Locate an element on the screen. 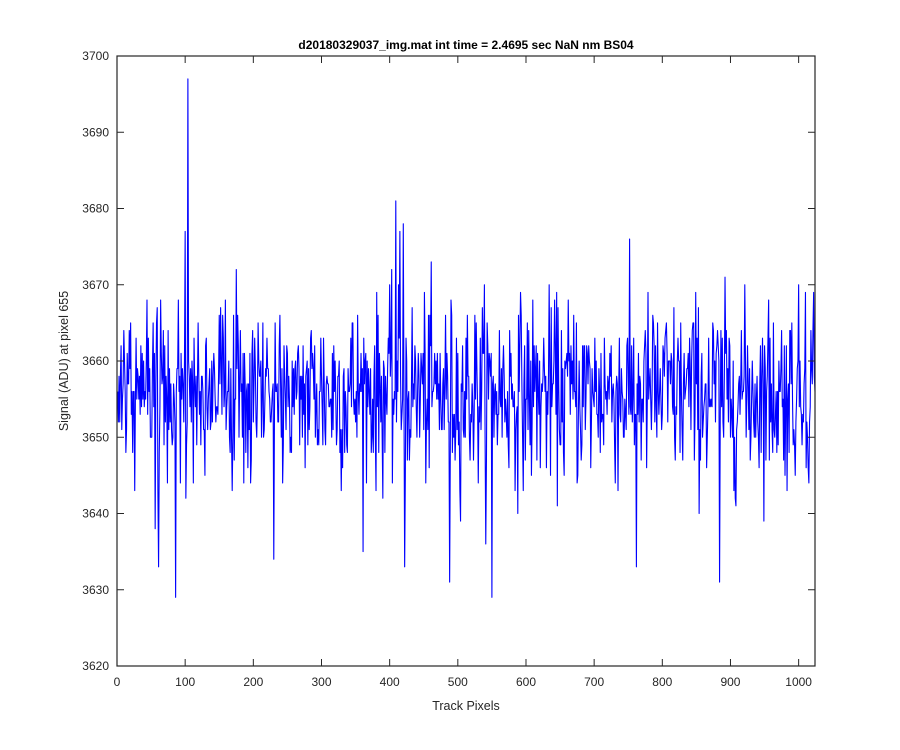 The width and height of the screenshot is (900, 750). y-tick-label: 3620 is located at coordinates (95, 666).